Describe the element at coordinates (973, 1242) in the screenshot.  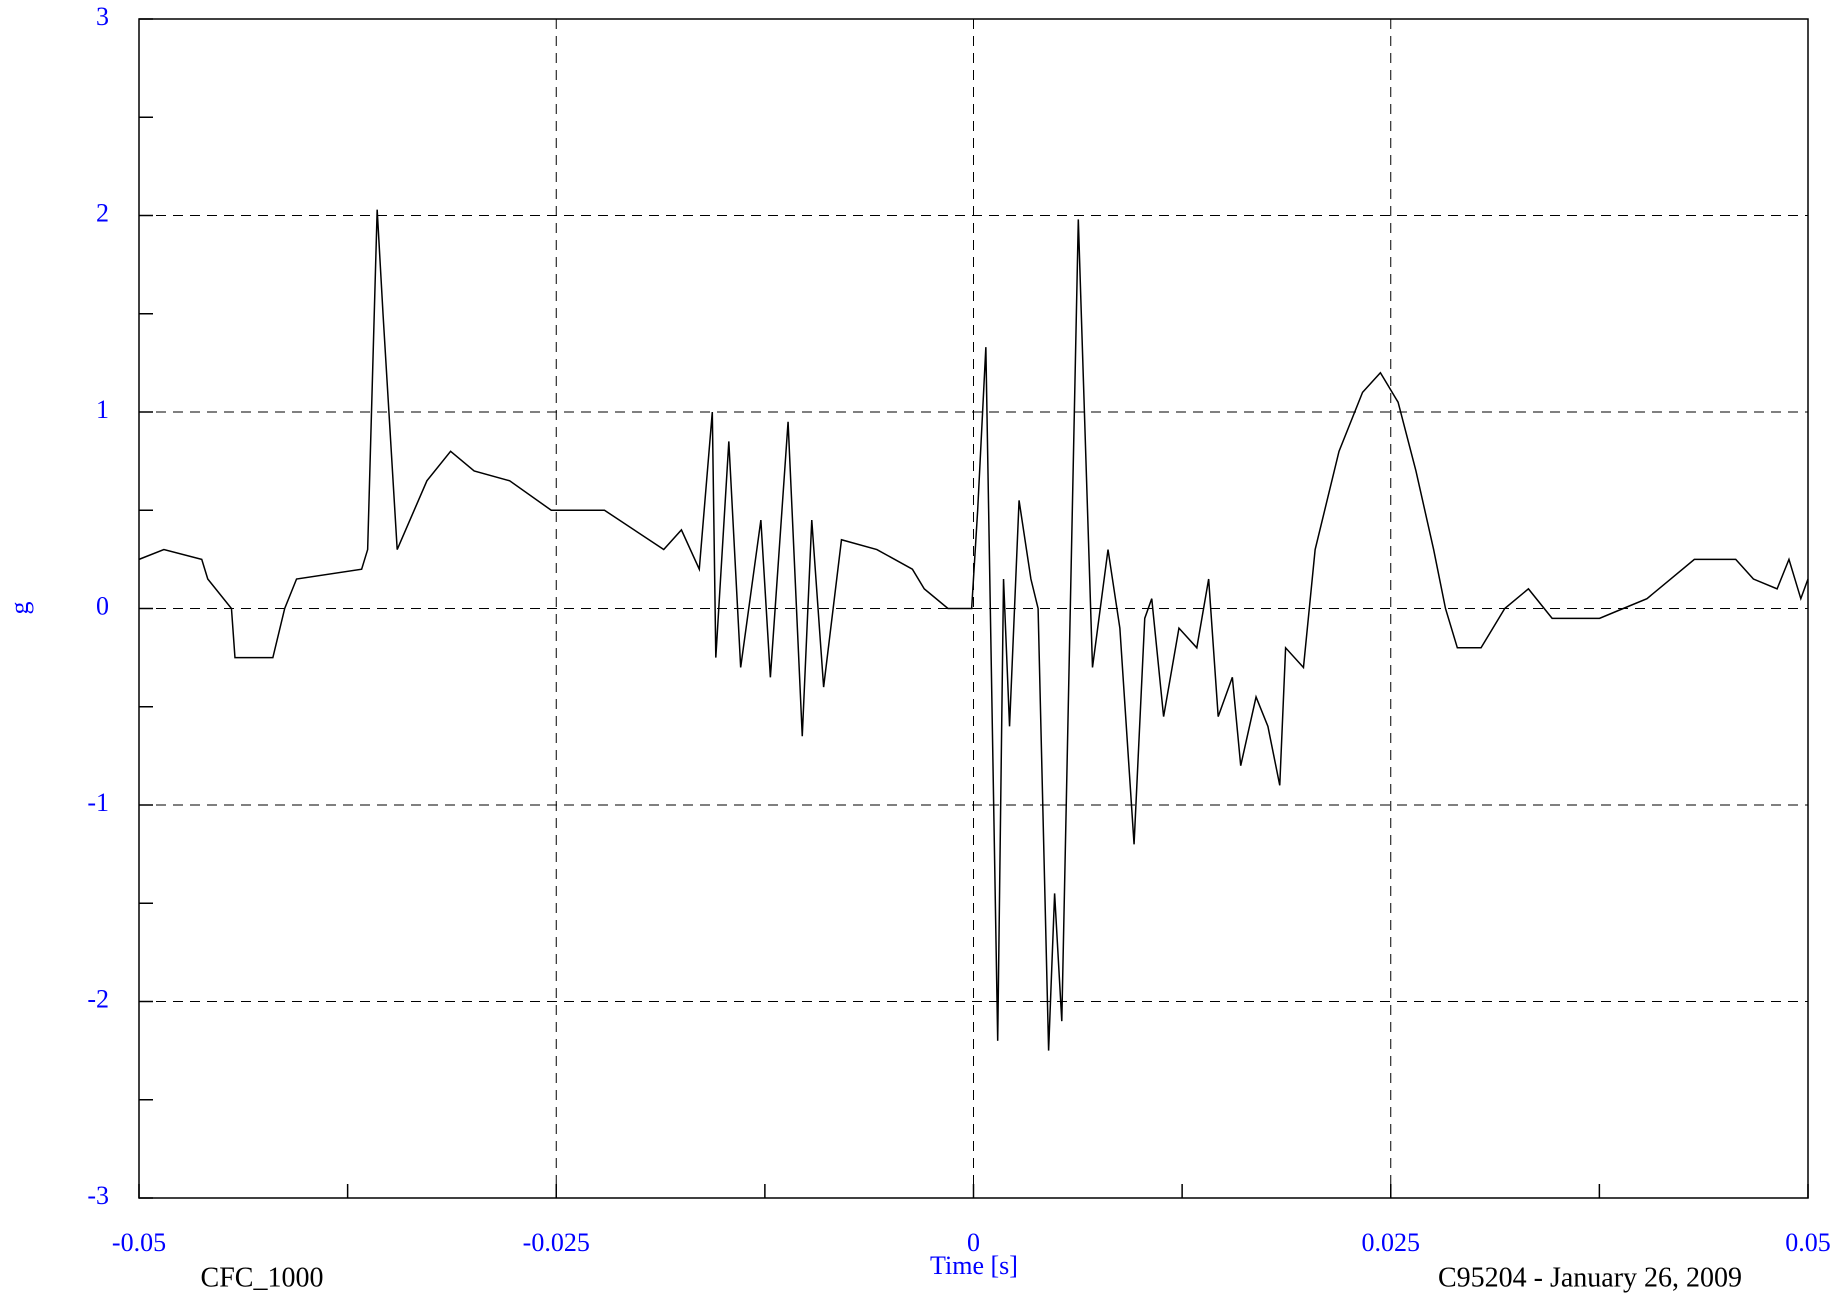
I see `x-tick-label: 0` at that location.